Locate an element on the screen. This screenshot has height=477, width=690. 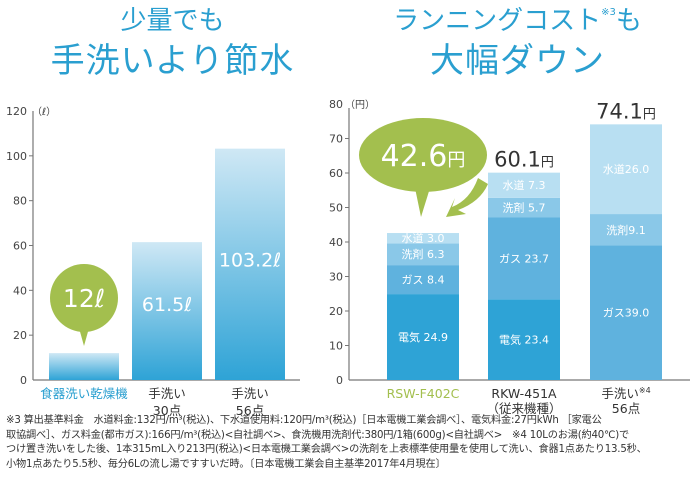
y-tick-label: 120 is located at coordinates (16, 111).